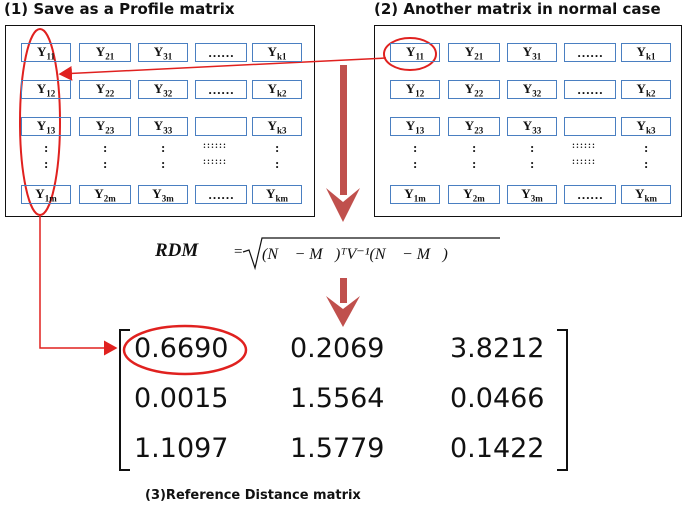 This screenshot has width=685, height=508. I want to click on normal-cell: Y23, so click(474, 126).